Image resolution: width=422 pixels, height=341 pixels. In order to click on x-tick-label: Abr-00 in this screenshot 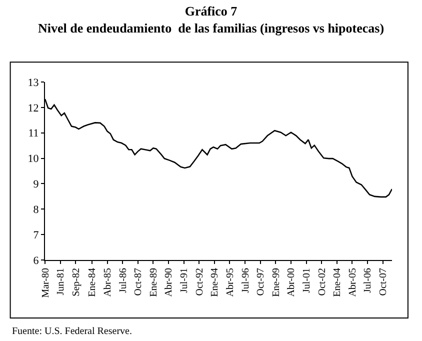, I will do `click(292, 282)`.